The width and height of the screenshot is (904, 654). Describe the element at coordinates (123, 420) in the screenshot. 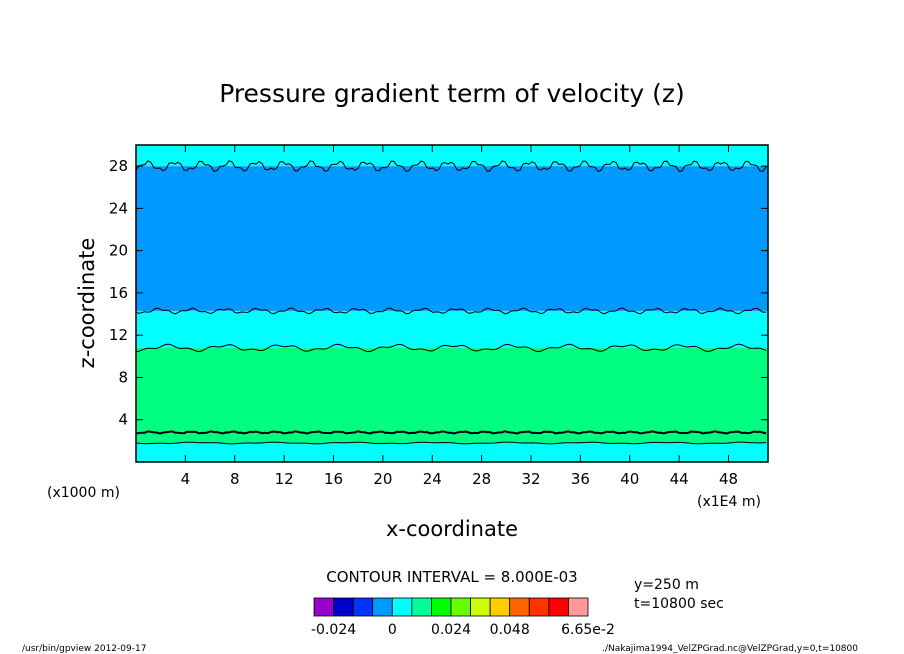

I see `y-tick-label: 4` at that location.